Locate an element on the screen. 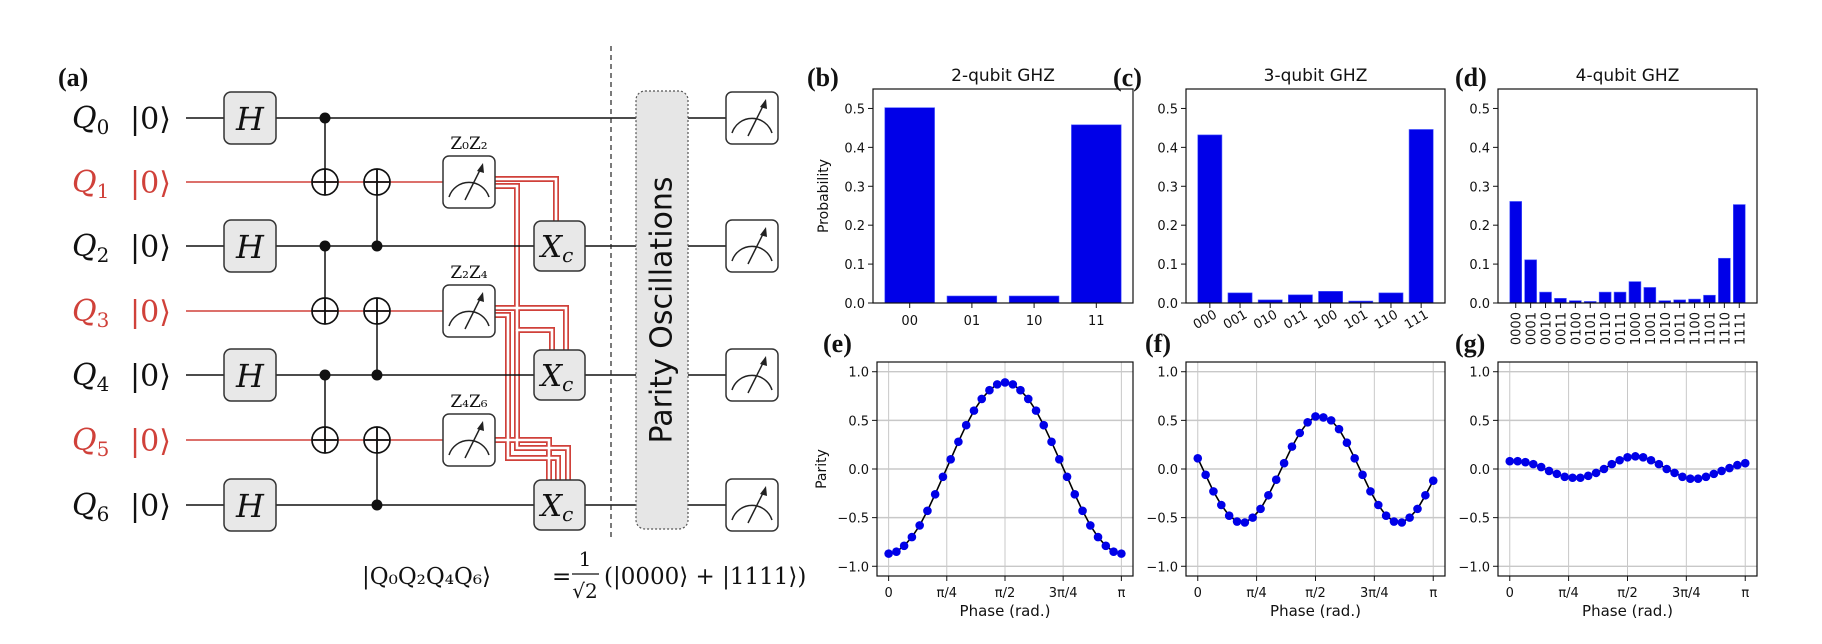 The height and width of the screenshot is (644, 1822). x-axis-label: Phase (rad.) is located at coordinates (1627, 611).